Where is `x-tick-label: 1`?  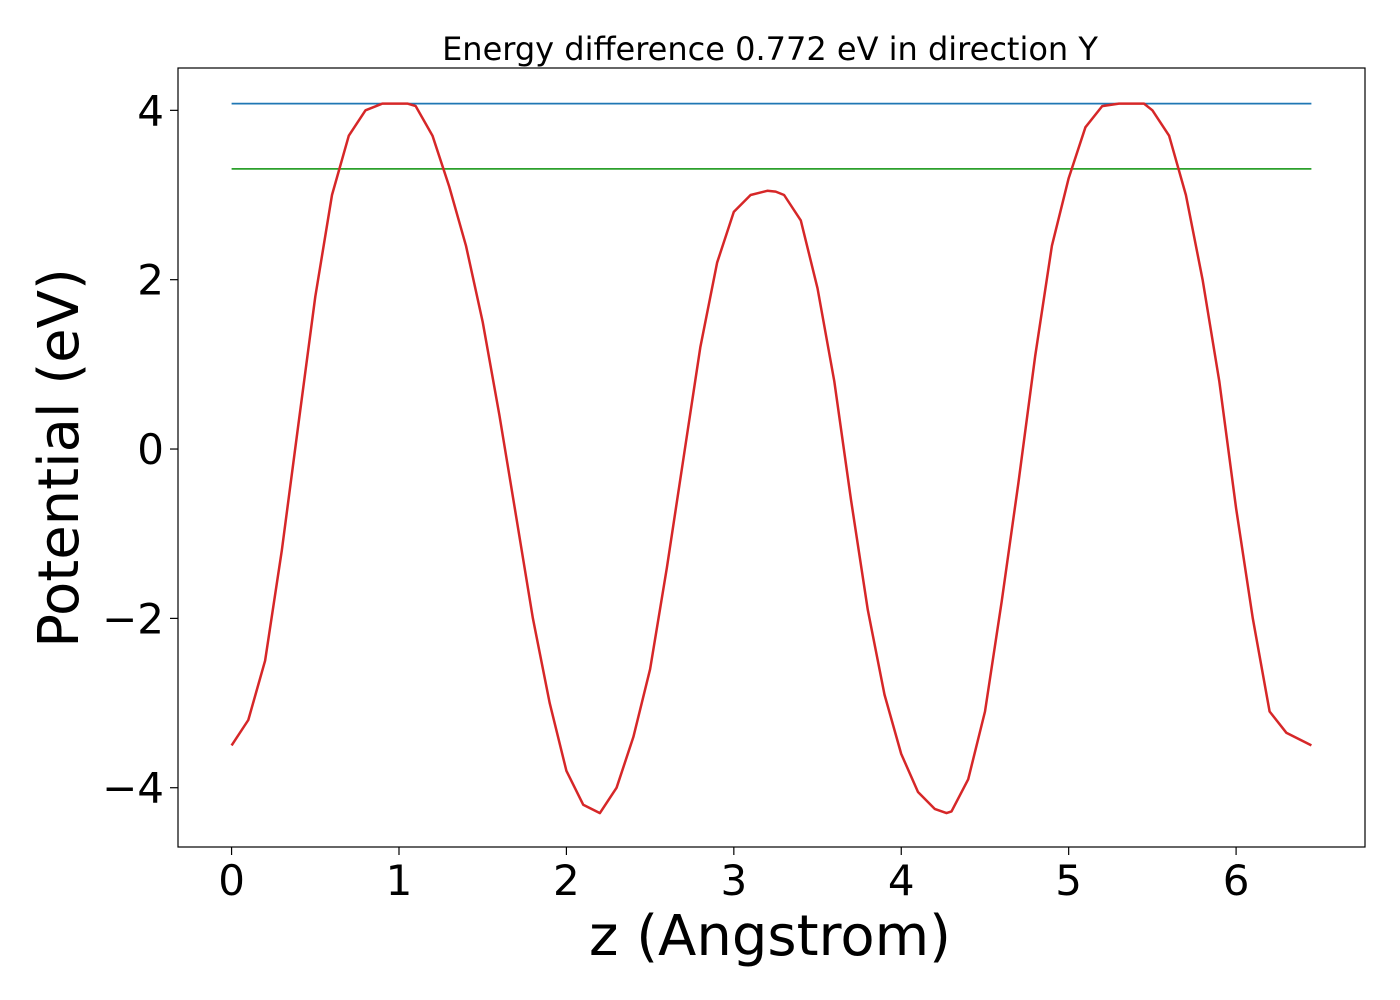
x-tick-label: 1 is located at coordinates (399, 880).